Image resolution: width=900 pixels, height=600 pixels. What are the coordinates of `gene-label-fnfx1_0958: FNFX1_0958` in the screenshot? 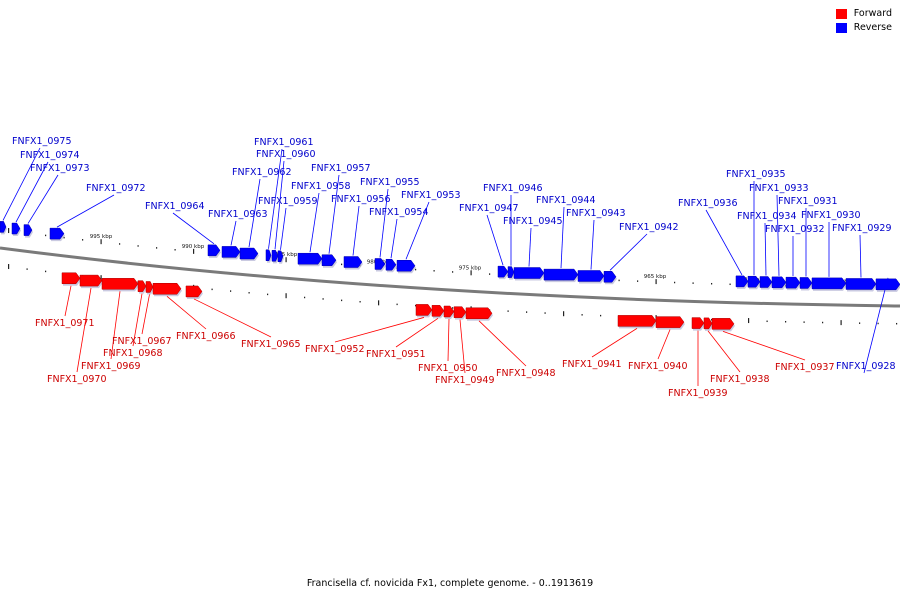 It's located at (321, 186).